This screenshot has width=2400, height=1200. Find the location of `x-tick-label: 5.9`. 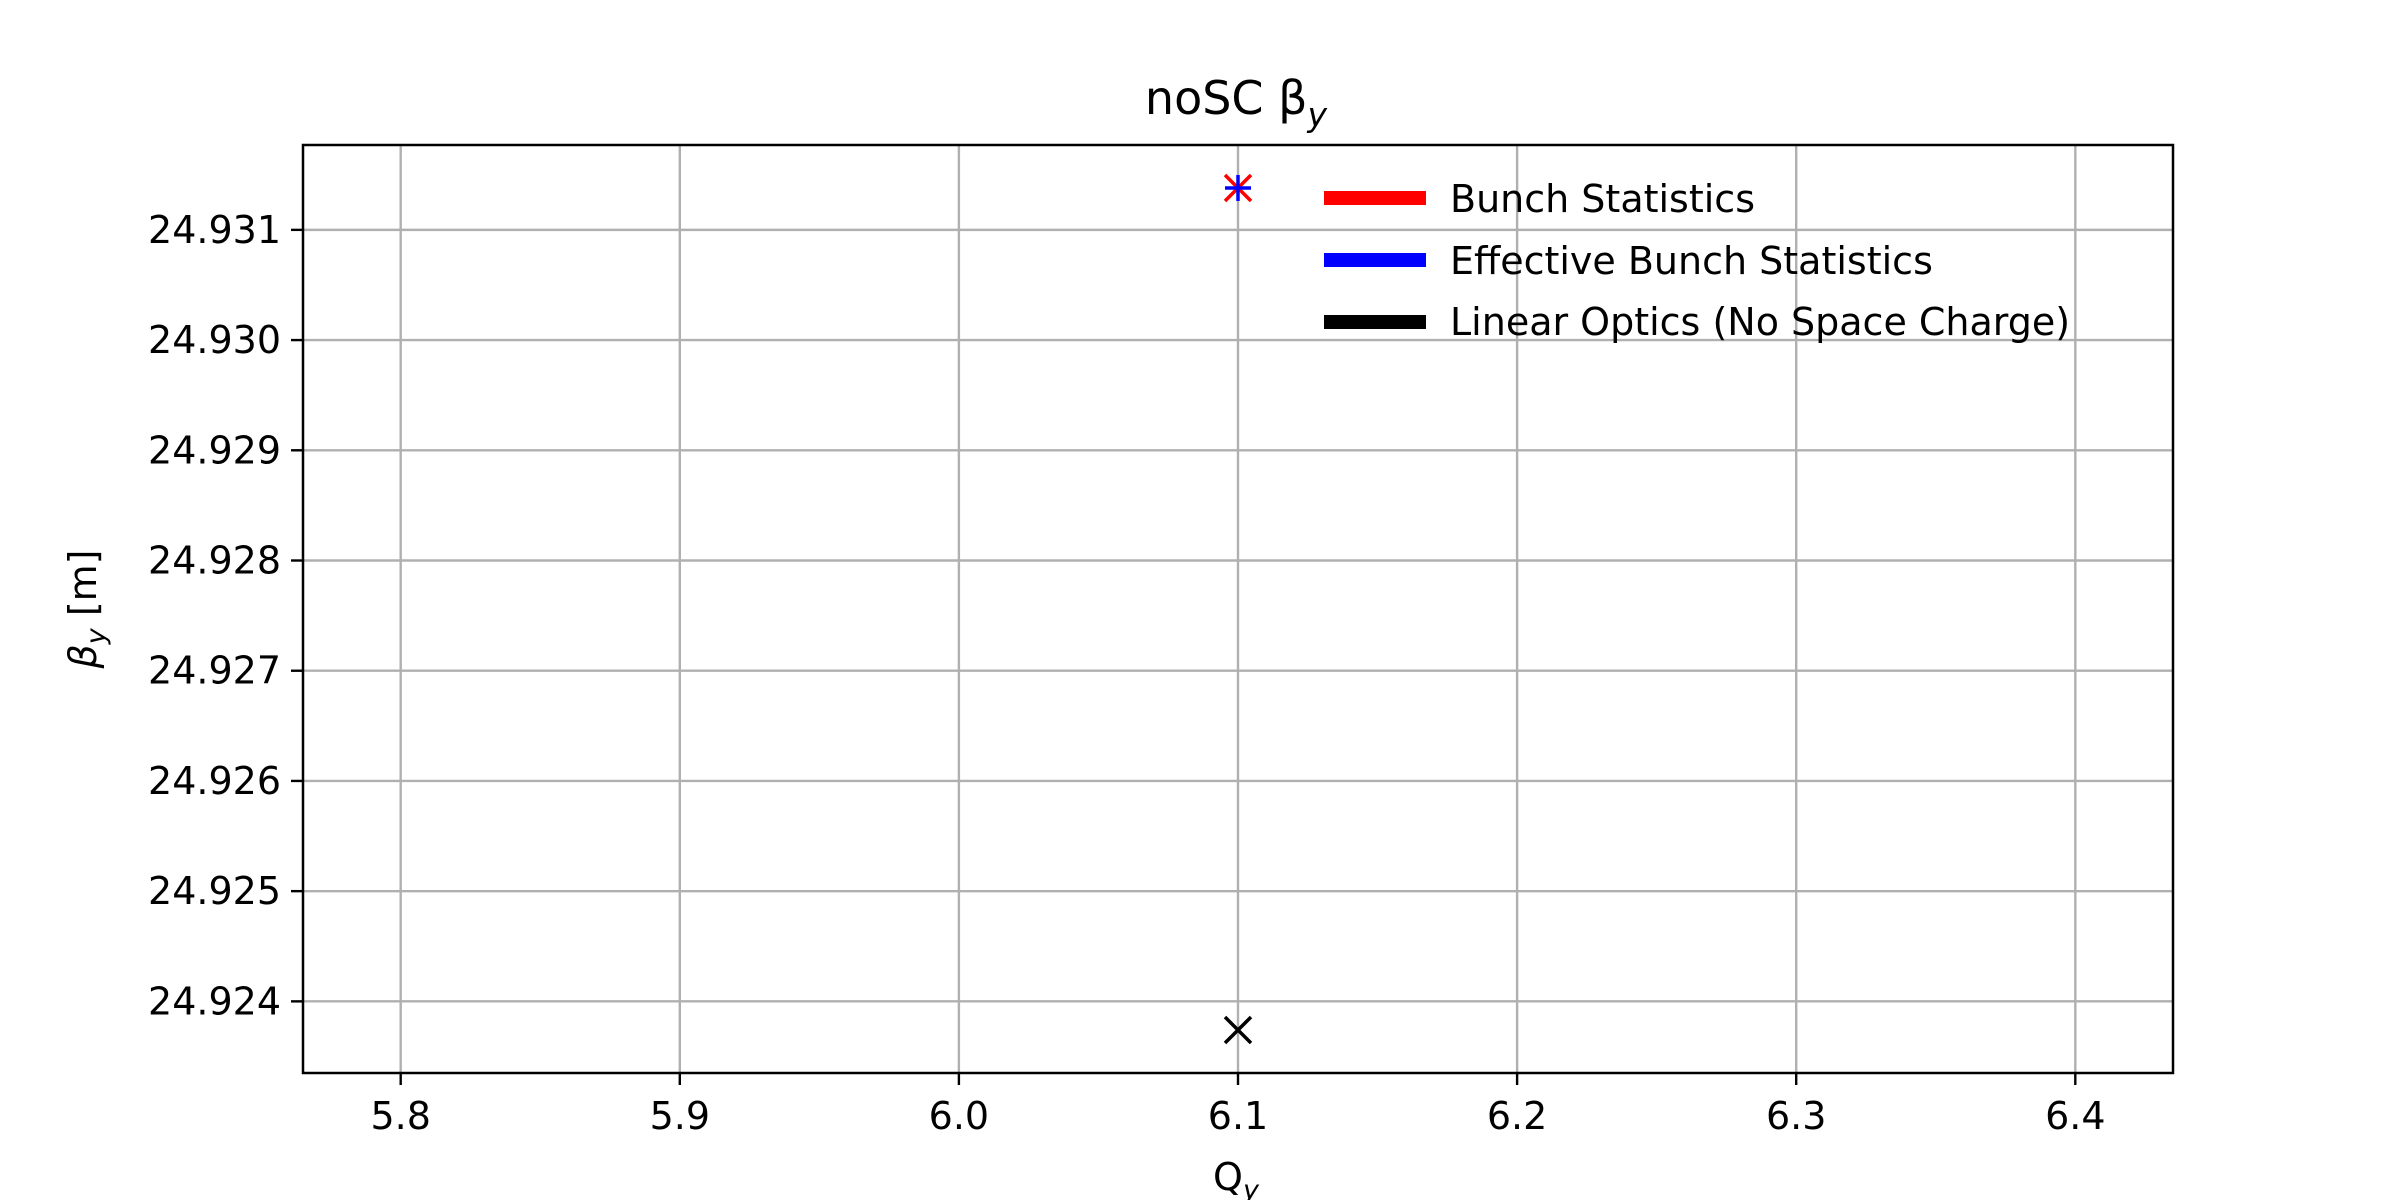

x-tick-label: 5.9 is located at coordinates (680, 1116).